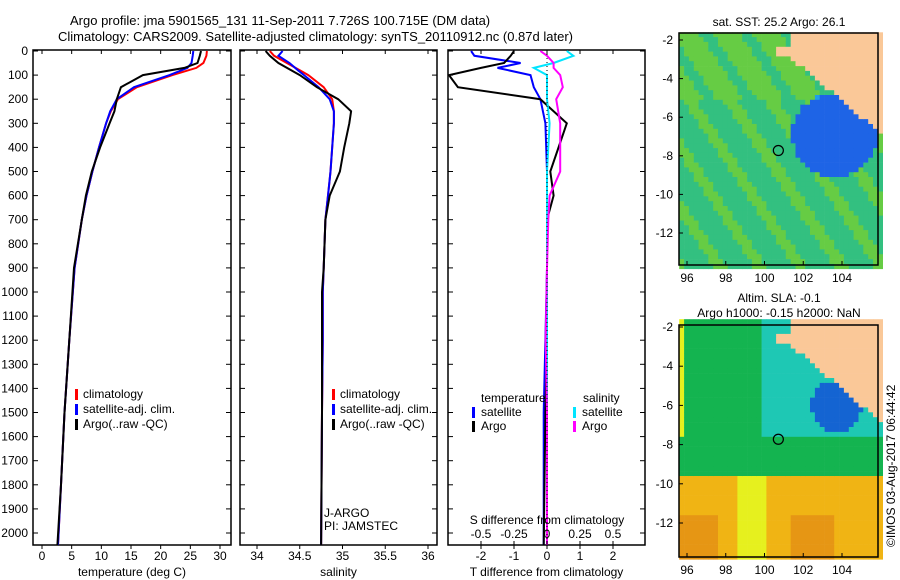 Image resolution: width=900 pixels, height=580 pixels. Describe the element at coordinates (547, 534) in the screenshot. I see `x2-tick-label: 0` at that location.